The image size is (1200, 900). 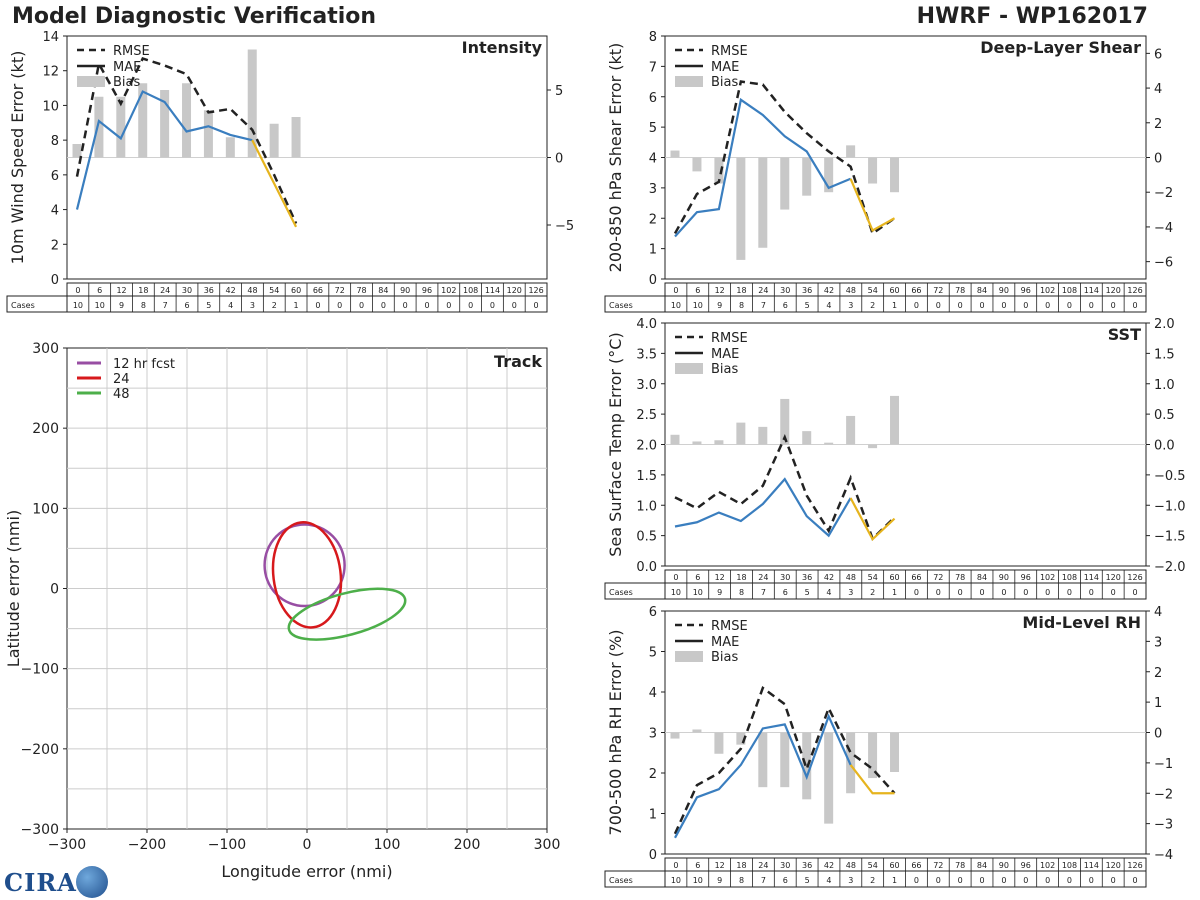 What do you see at coordinates (872, 519) in the screenshot?
I see `sst-mae-late-line` at bounding box center [872, 519].